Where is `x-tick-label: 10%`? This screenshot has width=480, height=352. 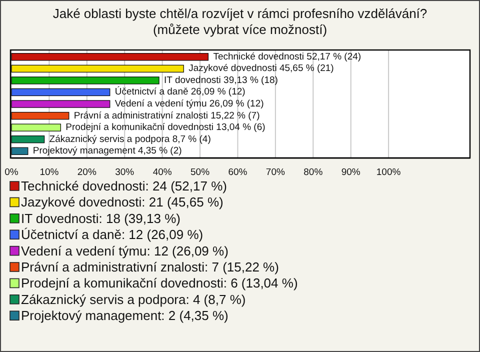
x-tick-label: 10% is located at coordinates (50, 172).